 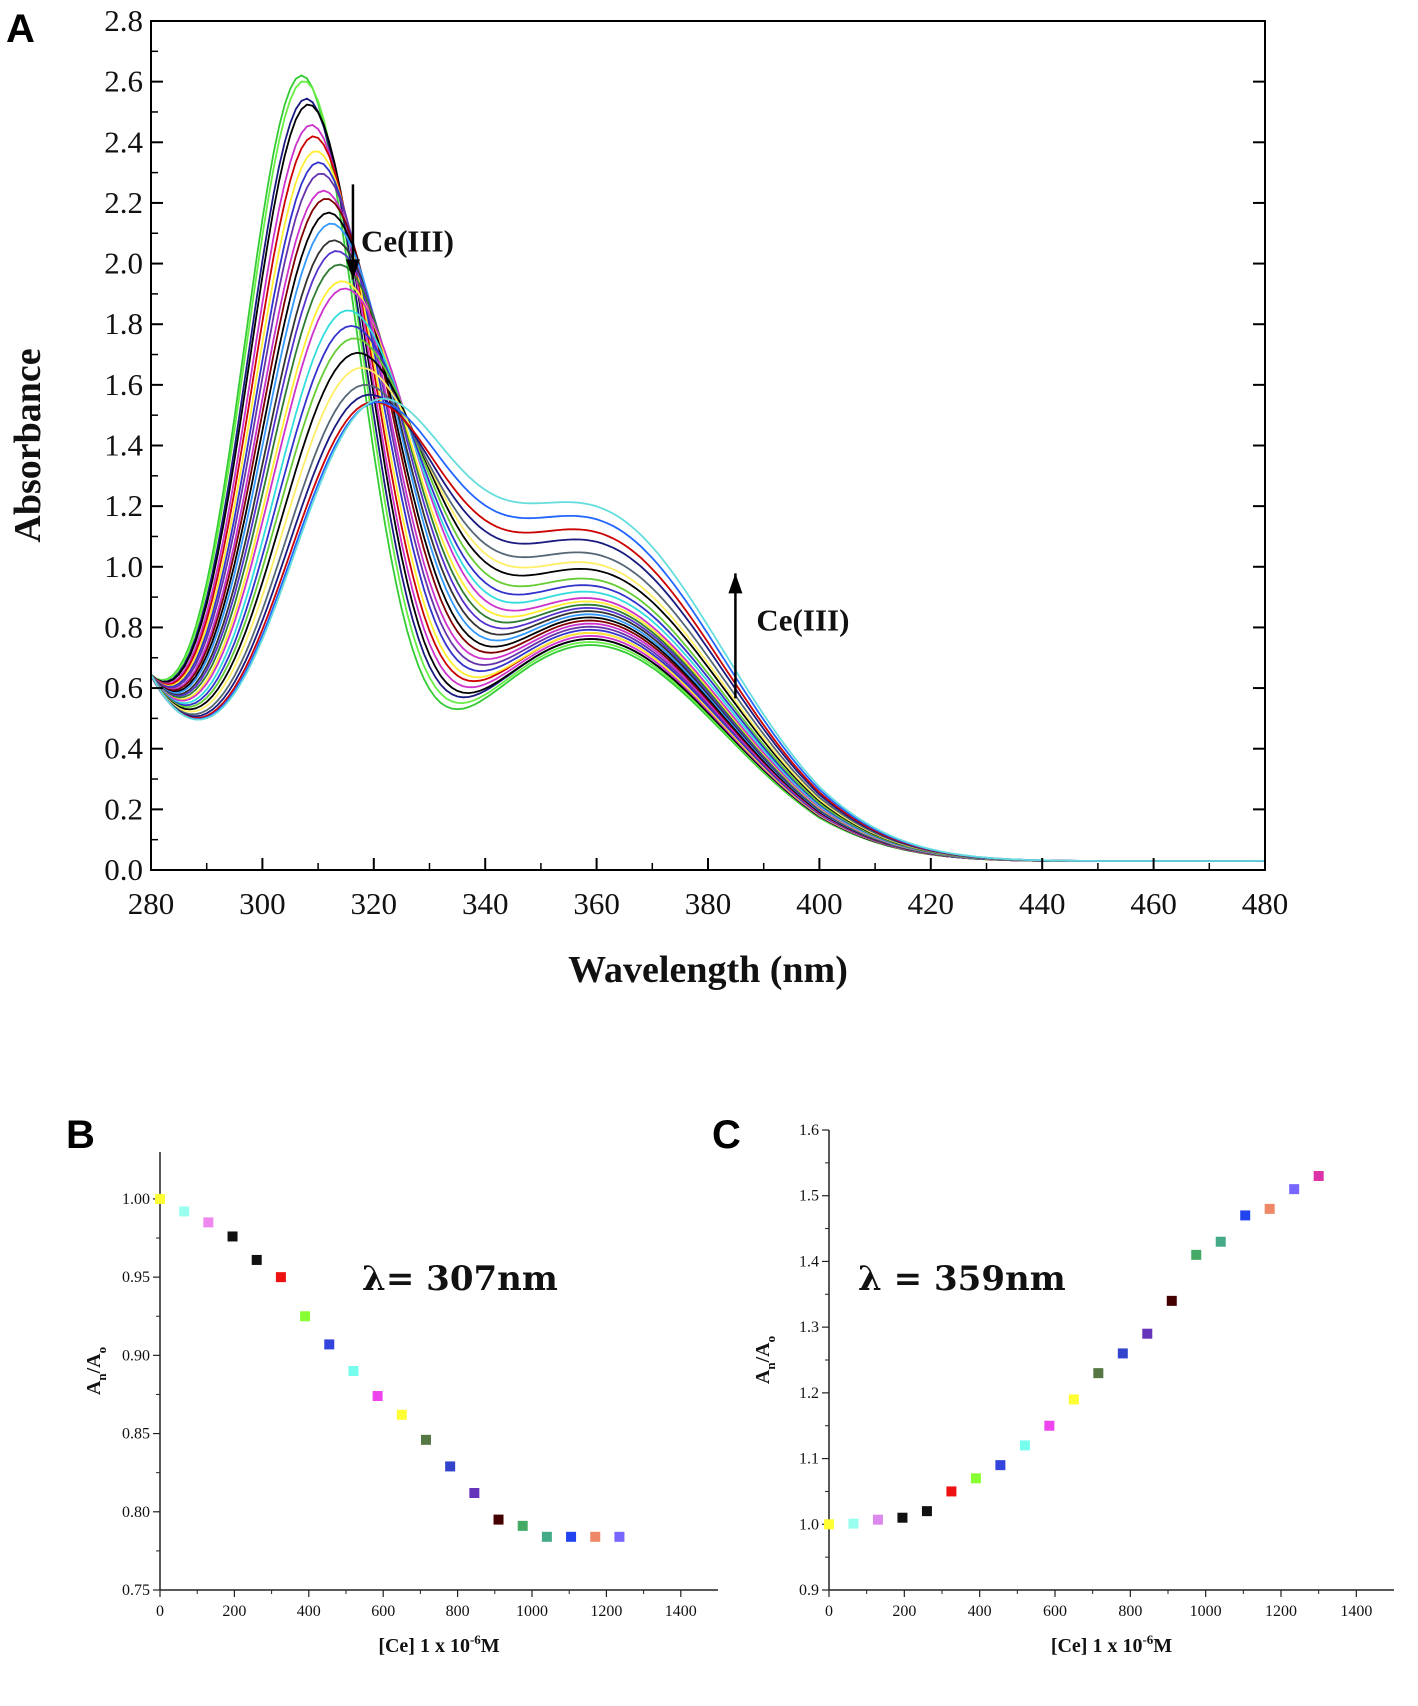 What do you see at coordinates (136, 1512) in the screenshot?
I see `y-tick-label: 0.80` at bounding box center [136, 1512].